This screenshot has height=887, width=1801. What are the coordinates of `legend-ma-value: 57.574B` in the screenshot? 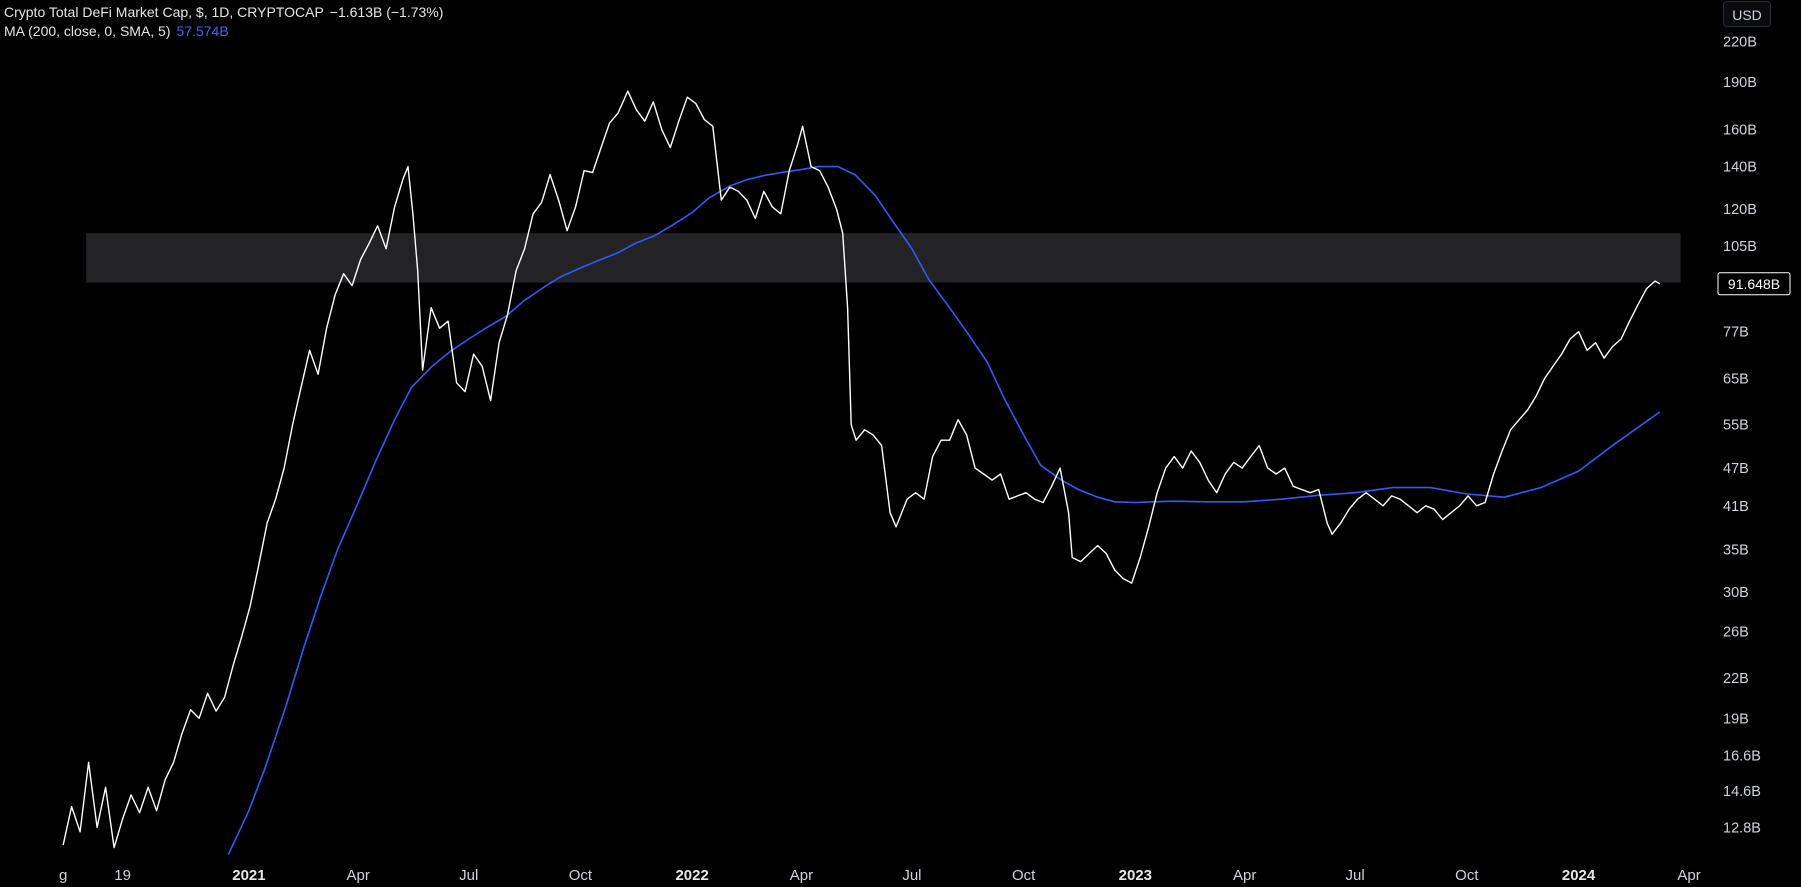 It's located at (202, 31).